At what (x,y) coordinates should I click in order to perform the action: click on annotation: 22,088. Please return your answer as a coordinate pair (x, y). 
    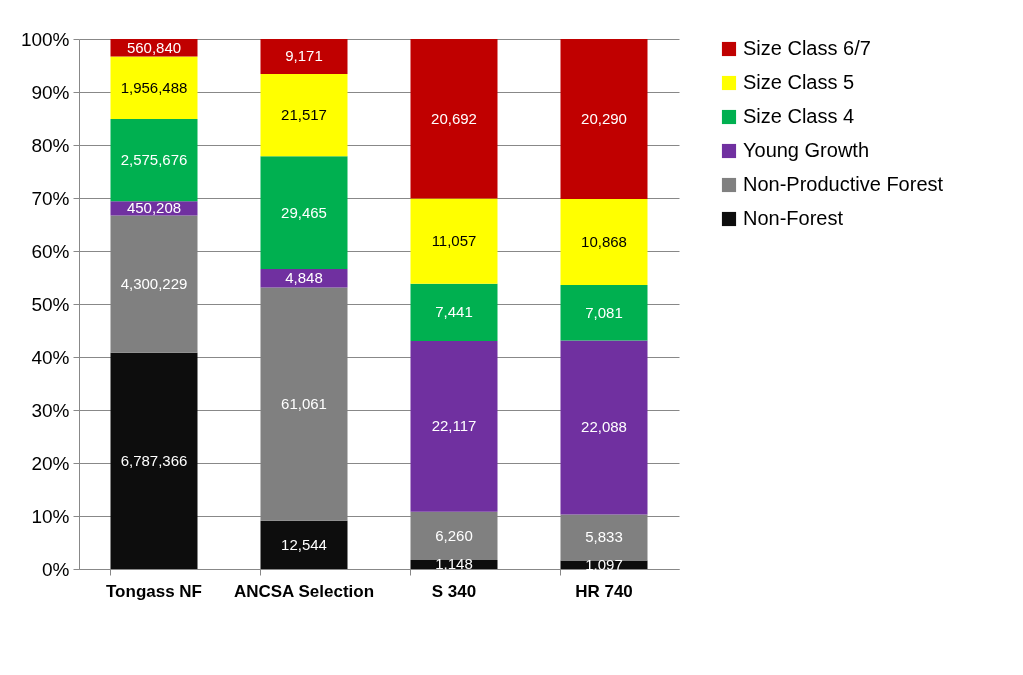
    Looking at the image, I should click on (604, 427).